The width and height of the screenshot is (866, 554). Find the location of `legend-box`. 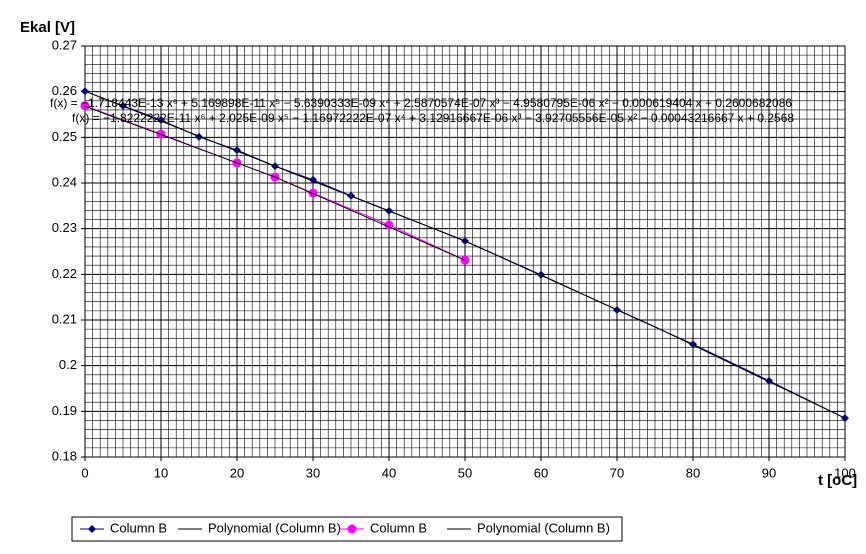

legend-box is located at coordinates (347, 529).